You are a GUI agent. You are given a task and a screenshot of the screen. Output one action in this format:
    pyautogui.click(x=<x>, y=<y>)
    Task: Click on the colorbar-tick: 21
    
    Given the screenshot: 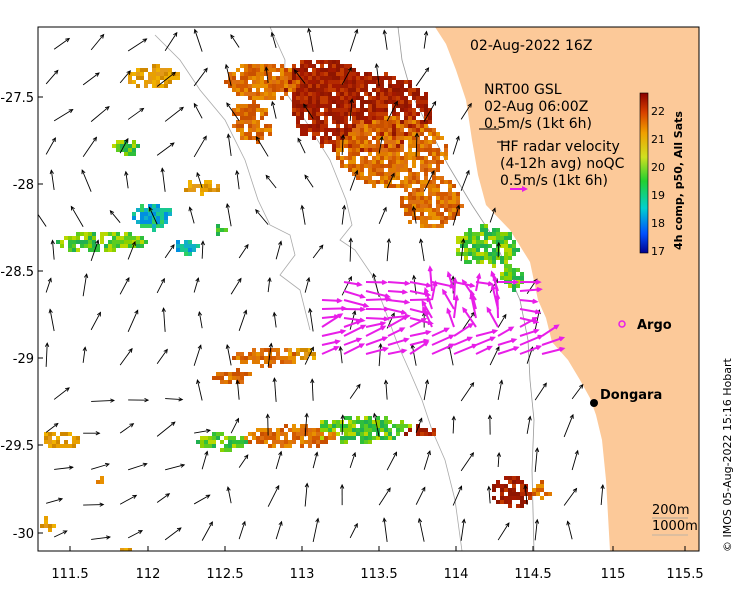 What is the action you would take?
    pyautogui.click(x=658, y=139)
    